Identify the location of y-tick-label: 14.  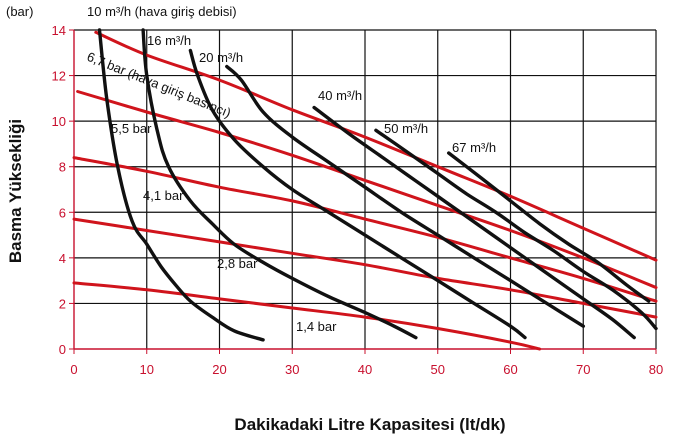
(59, 30).